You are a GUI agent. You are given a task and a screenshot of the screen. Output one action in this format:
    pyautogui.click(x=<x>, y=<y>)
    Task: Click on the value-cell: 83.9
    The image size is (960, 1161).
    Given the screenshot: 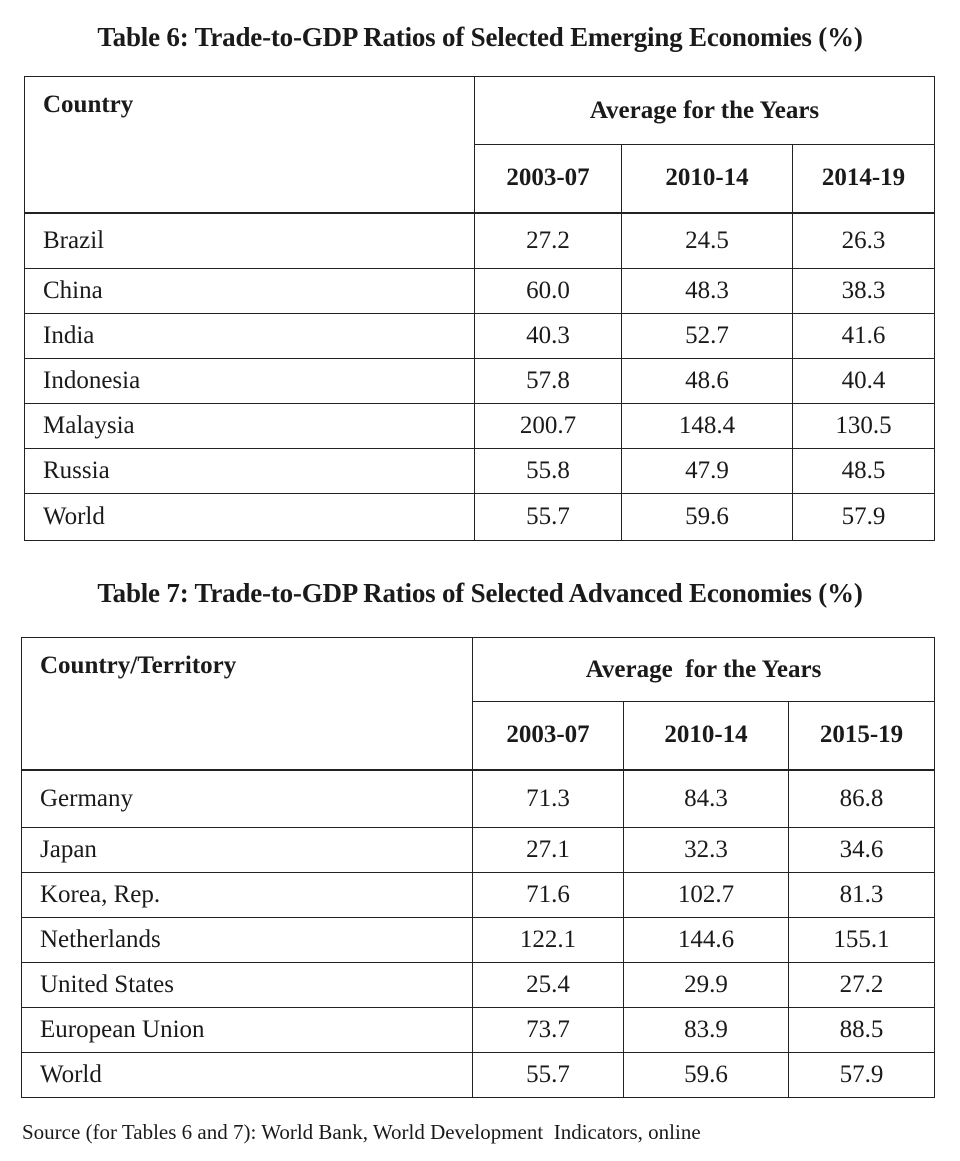 What is the action you would take?
    pyautogui.click(x=706, y=1030)
    